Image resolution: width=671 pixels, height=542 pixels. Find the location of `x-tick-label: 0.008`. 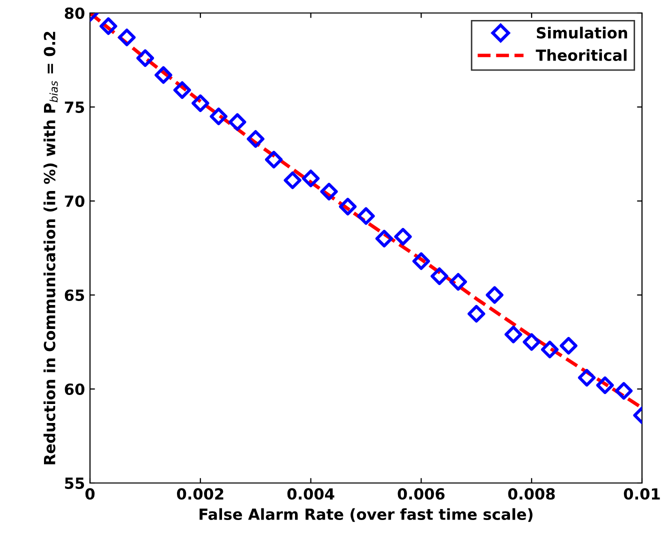

x-tick-label: 0.008 is located at coordinates (531, 494).